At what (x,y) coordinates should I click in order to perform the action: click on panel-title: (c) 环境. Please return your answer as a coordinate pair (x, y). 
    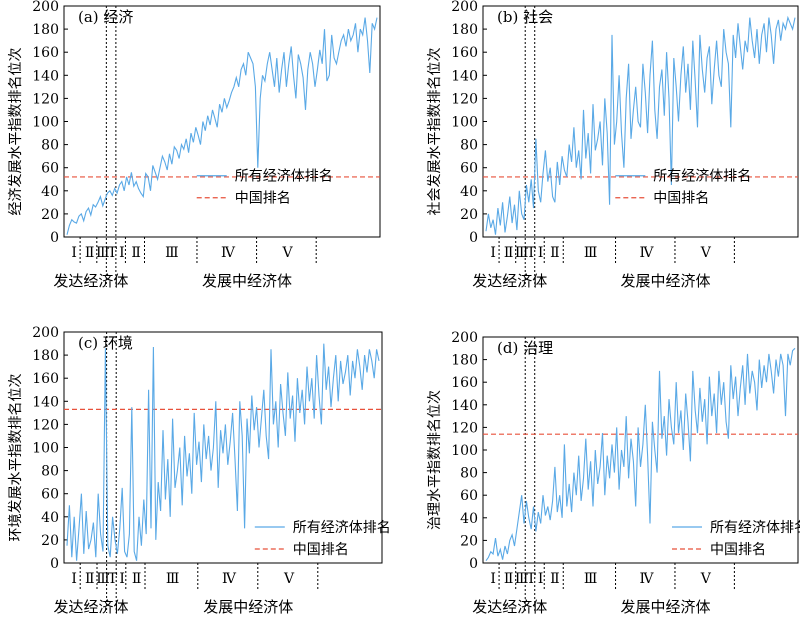
    Looking at the image, I should click on (105, 343).